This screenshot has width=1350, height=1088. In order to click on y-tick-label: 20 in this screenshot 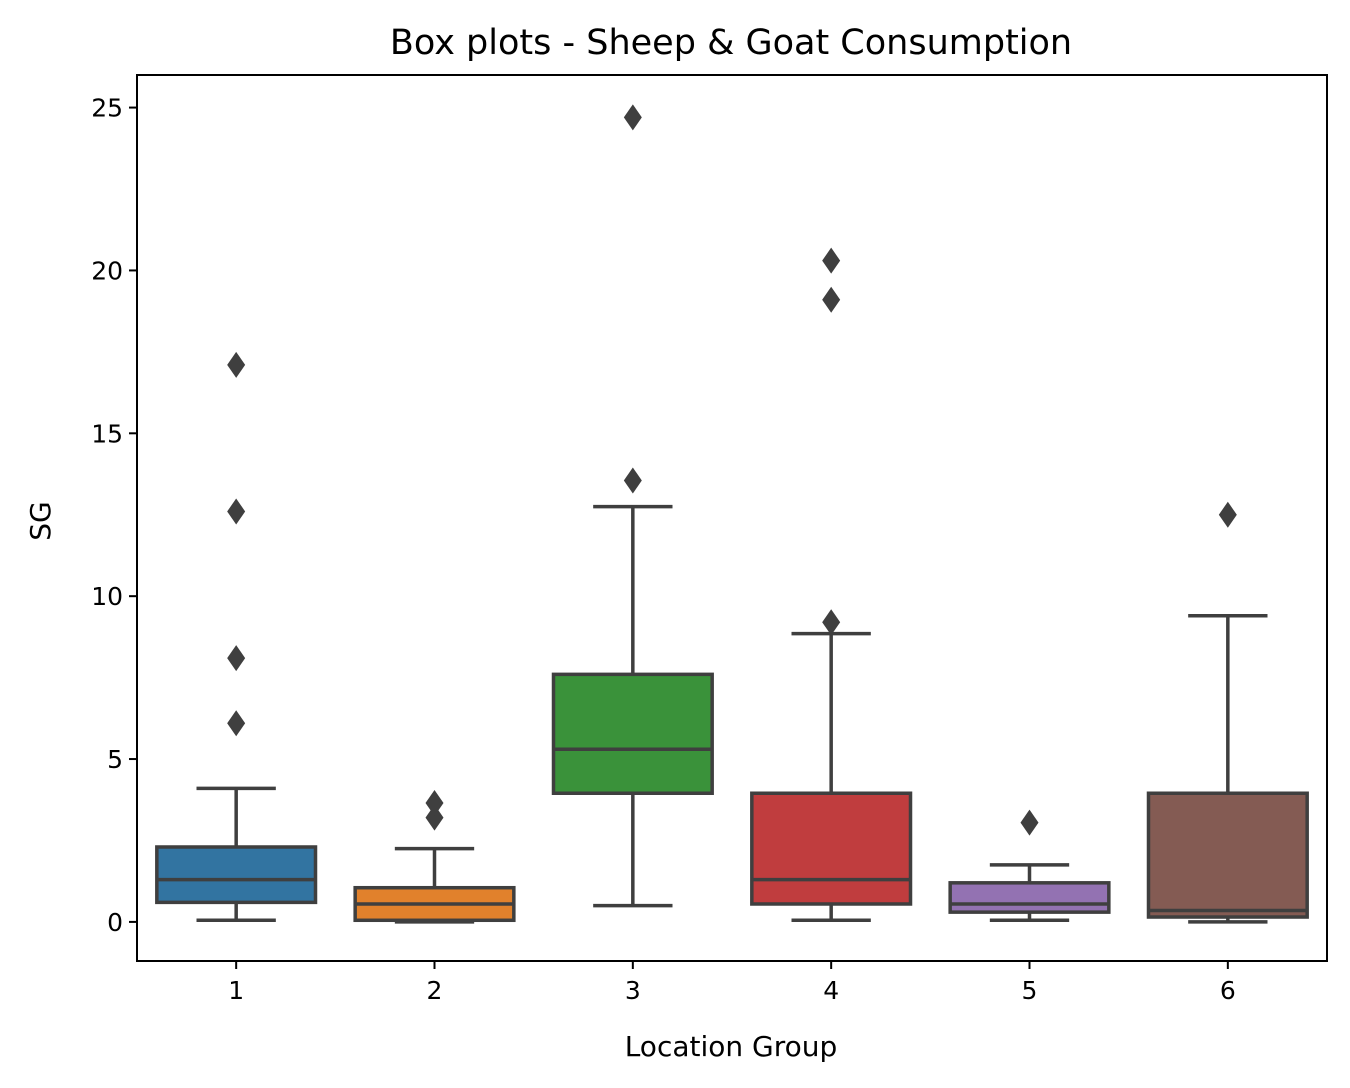, I will do `click(107, 270)`.